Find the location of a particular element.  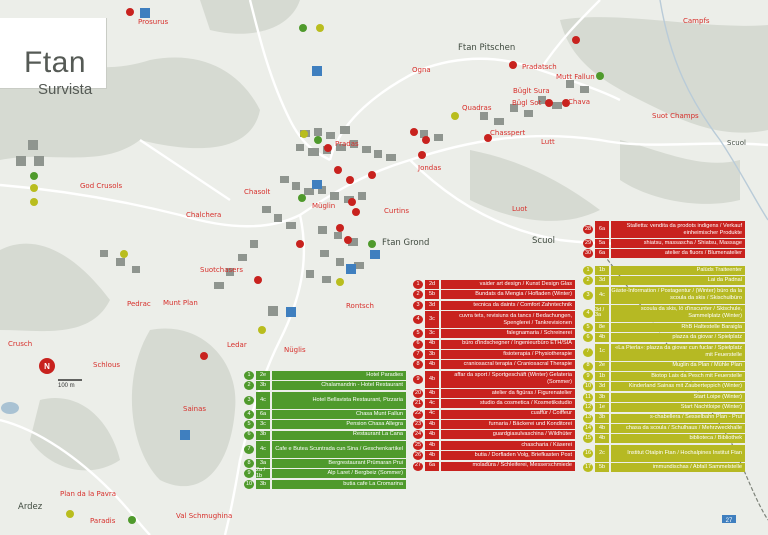

hotel-legend-grid-code: 6a is located at coordinates (263, 414).